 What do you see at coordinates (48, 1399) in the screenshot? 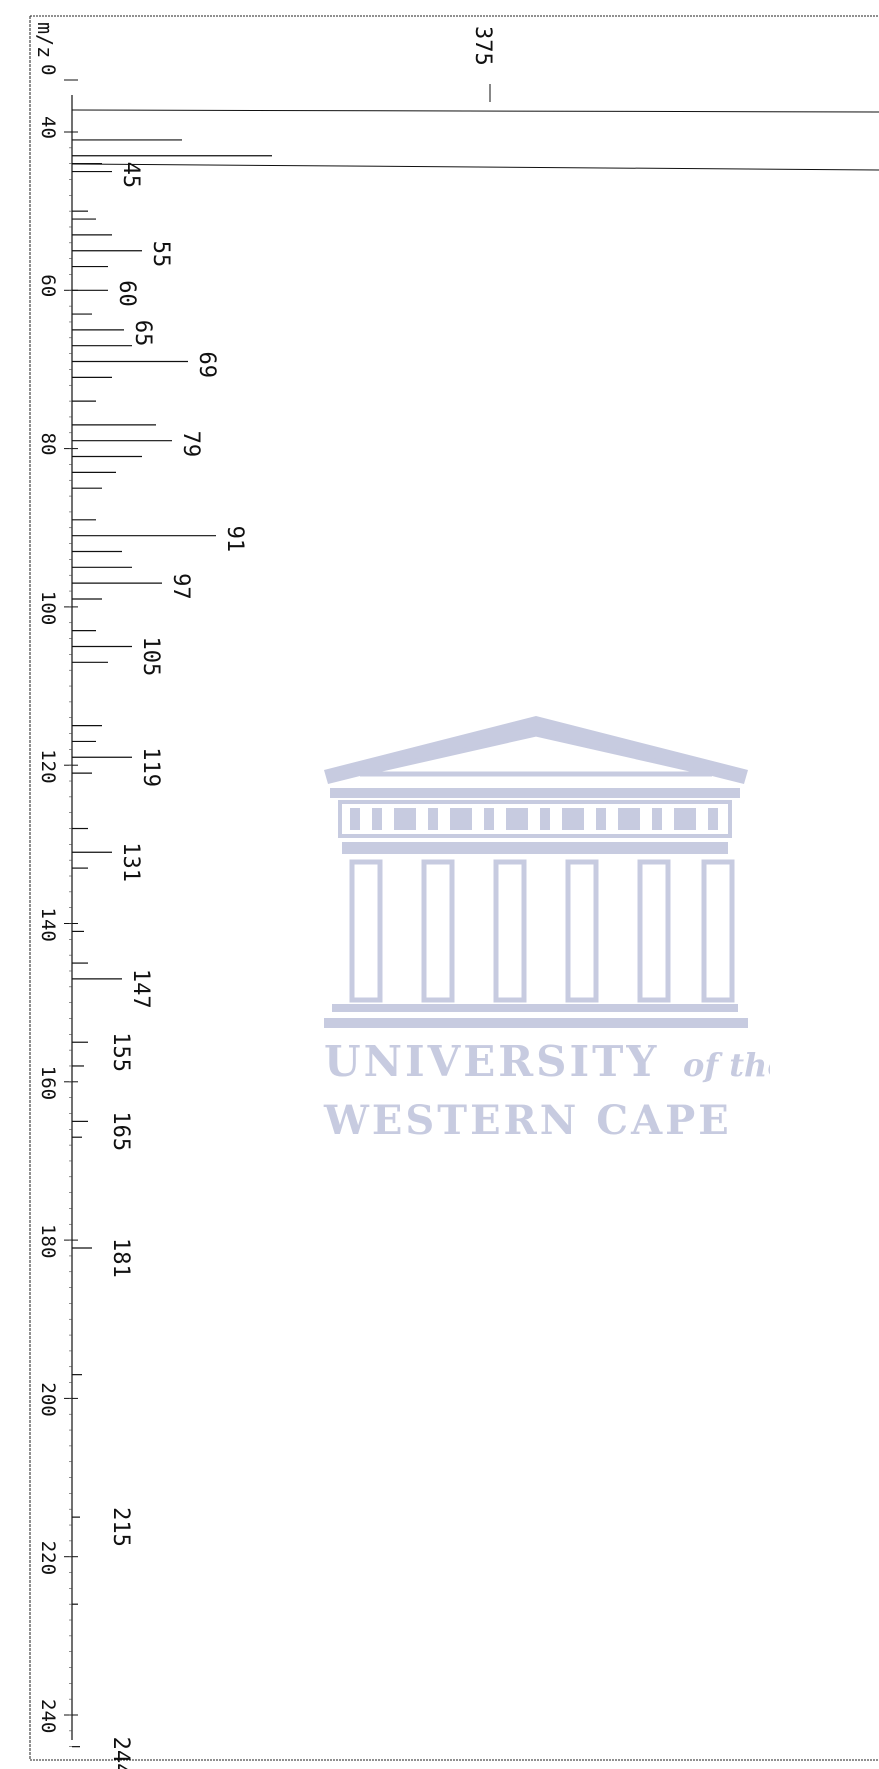
I see `x-tick-label: 200` at bounding box center [48, 1399].